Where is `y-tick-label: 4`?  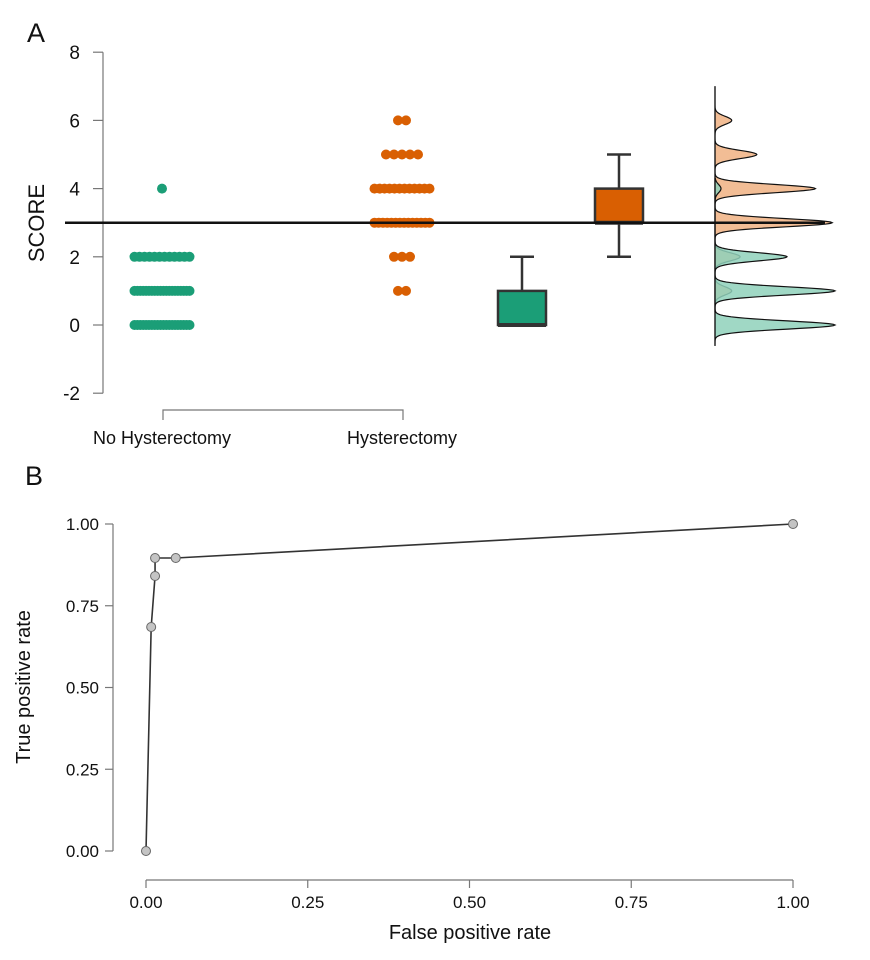 y-tick-label: 4 is located at coordinates (74, 190).